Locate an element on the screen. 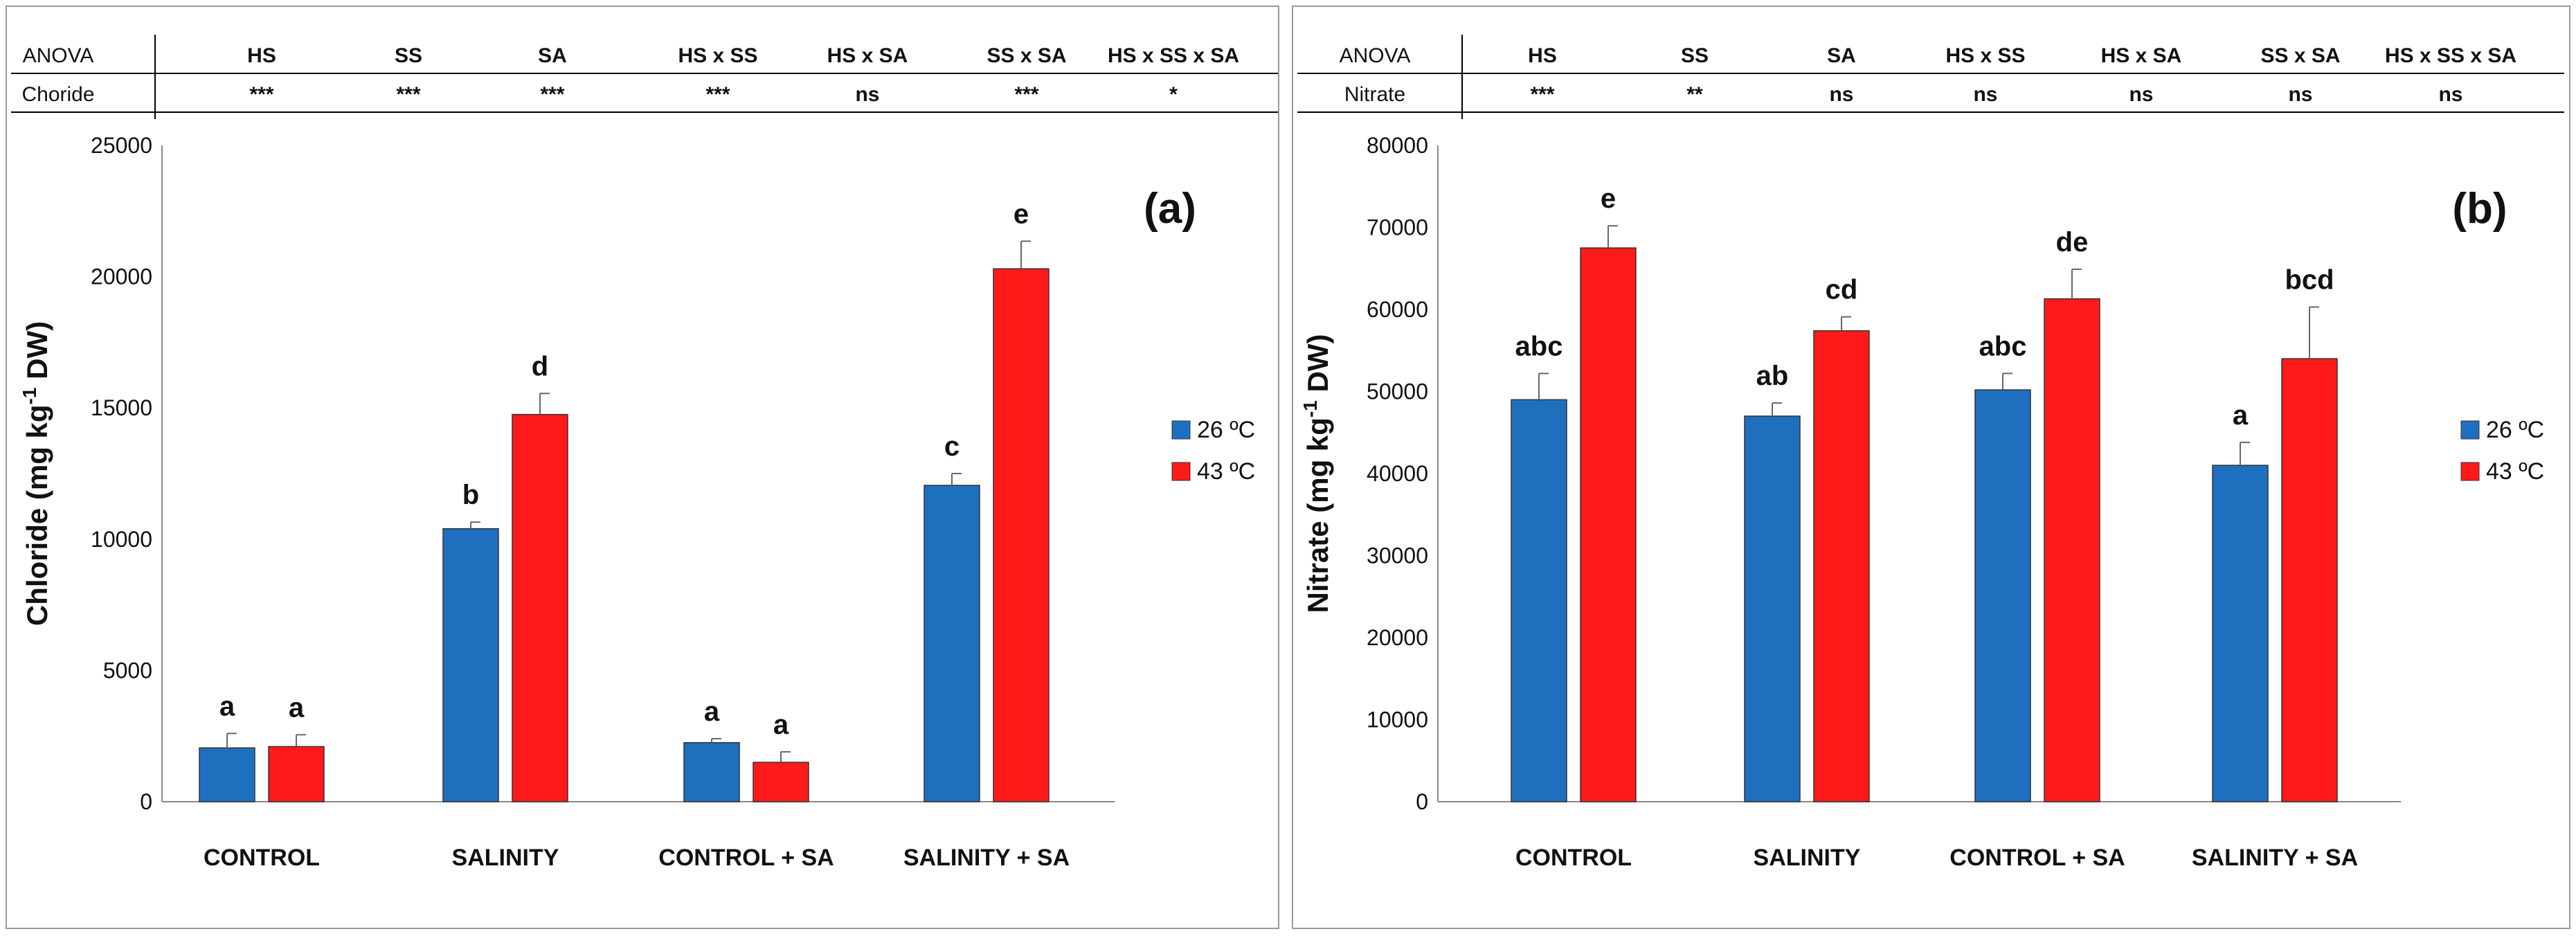 This screenshot has width=2576, height=936. significance-letter: d is located at coordinates (540, 366).